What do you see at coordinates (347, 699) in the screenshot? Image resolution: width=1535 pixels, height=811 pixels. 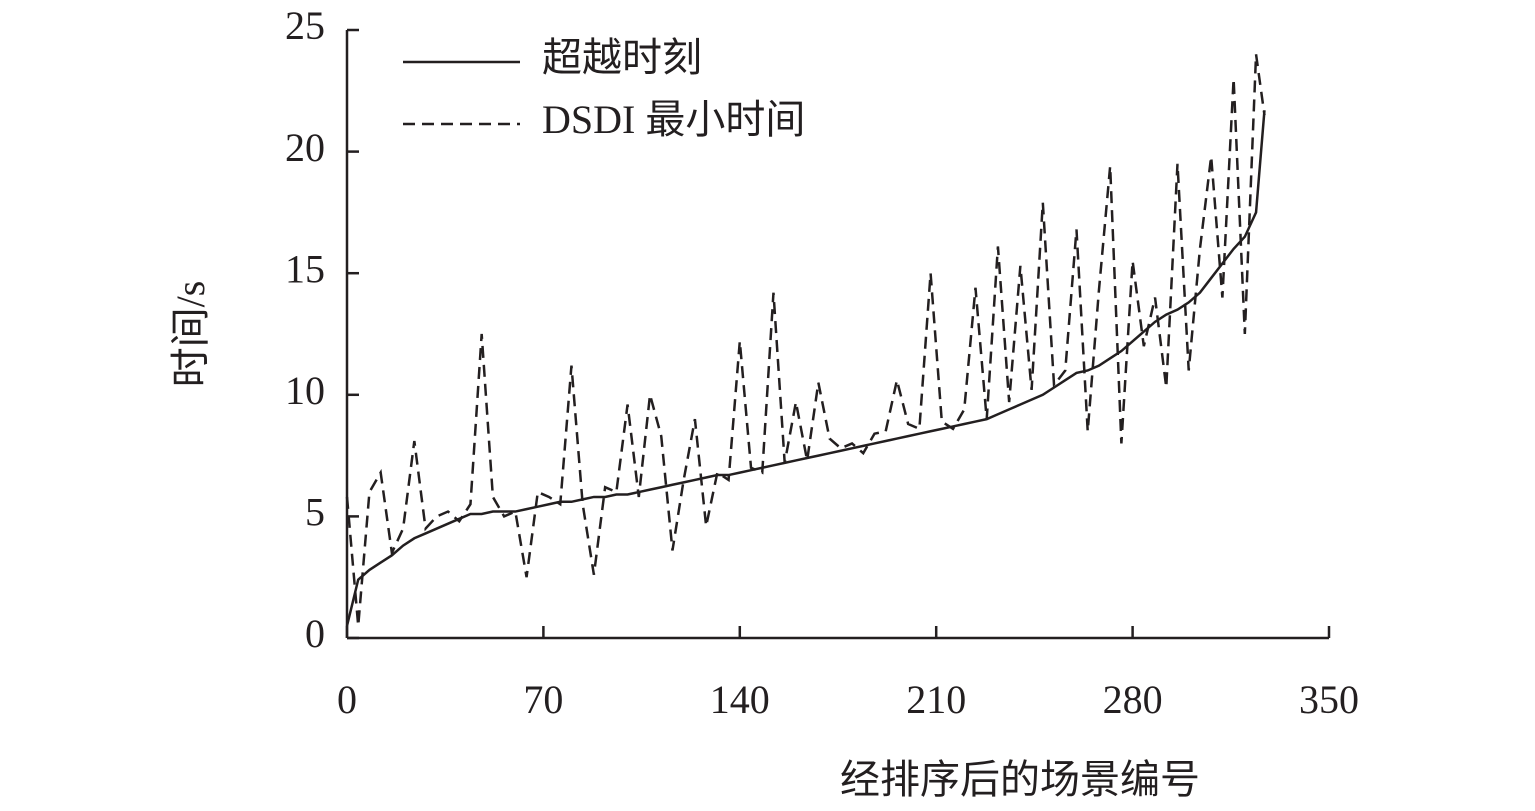 I see `x-tick-label: 0` at bounding box center [347, 699].